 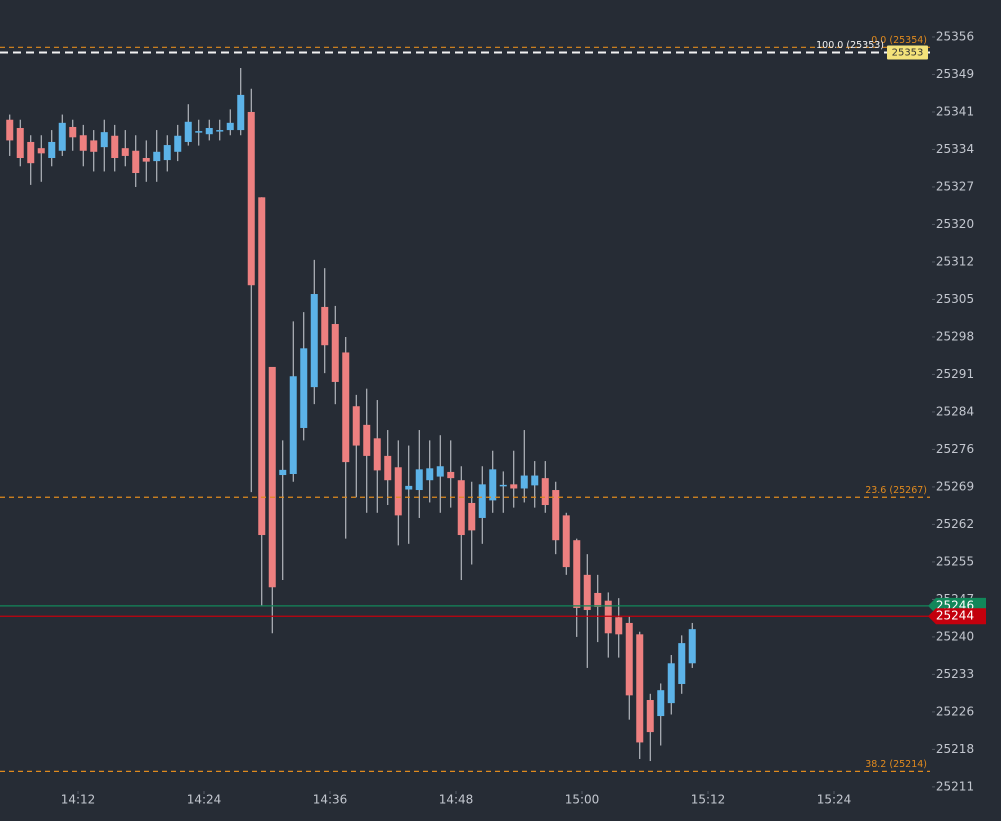 What do you see at coordinates (582, 800) in the screenshot?
I see `x-tick-label: 15:00` at bounding box center [582, 800].